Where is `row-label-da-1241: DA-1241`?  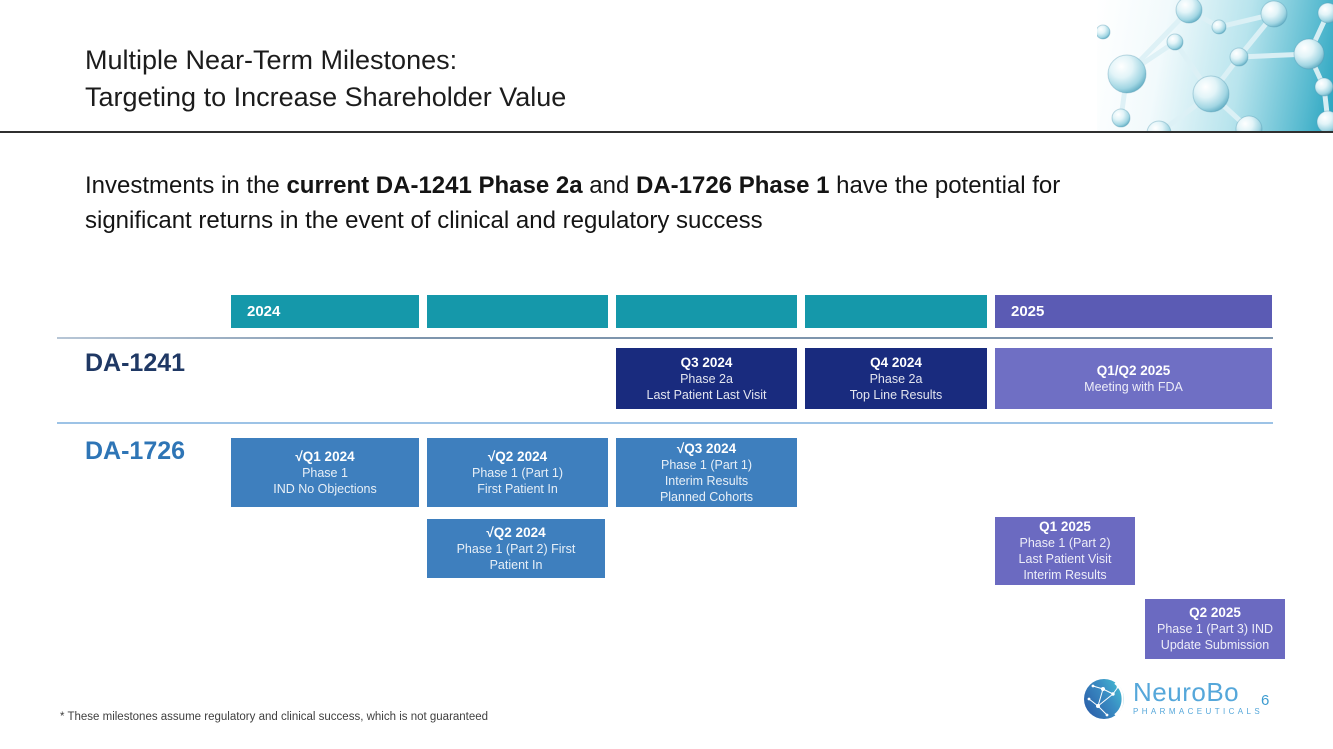
row-label-da-1241: DA-1241 is located at coordinates (135, 363).